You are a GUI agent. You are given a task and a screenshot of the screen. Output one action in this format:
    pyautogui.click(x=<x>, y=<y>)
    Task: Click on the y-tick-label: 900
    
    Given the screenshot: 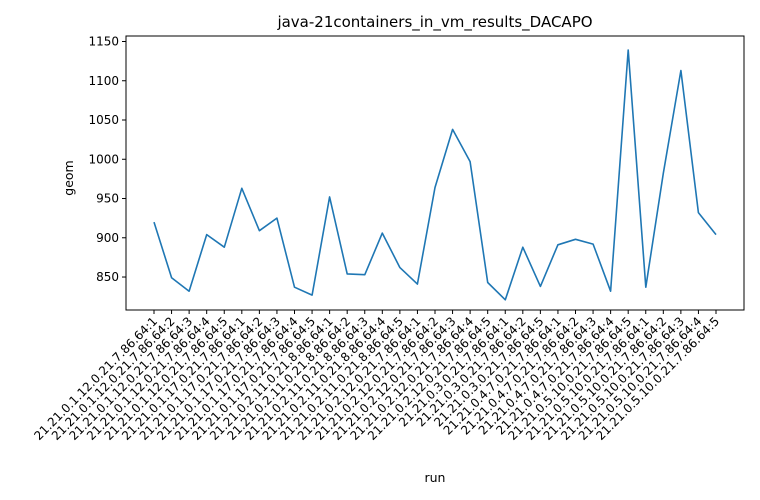 What is the action you would take?
    pyautogui.click(x=107, y=238)
    